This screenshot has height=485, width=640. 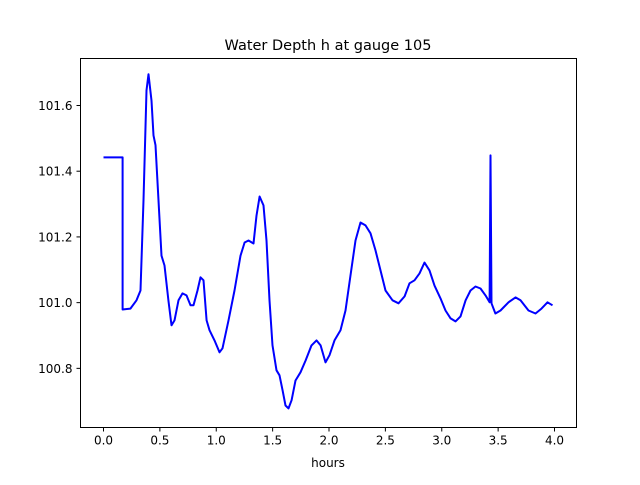 What do you see at coordinates (328, 46) in the screenshot?
I see `chart-title: Water Depth h at gauge 105` at bounding box center [328, 46].